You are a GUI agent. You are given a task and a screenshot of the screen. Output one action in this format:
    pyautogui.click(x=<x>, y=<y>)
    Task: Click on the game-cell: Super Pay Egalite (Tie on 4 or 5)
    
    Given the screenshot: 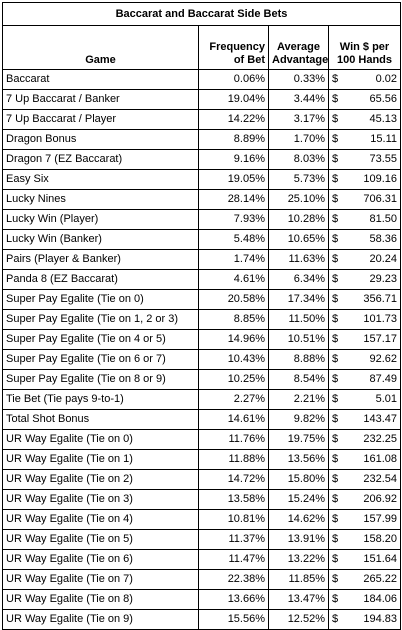 What is the action you would take?
    pyautogui.click(x=100, y=339)
    